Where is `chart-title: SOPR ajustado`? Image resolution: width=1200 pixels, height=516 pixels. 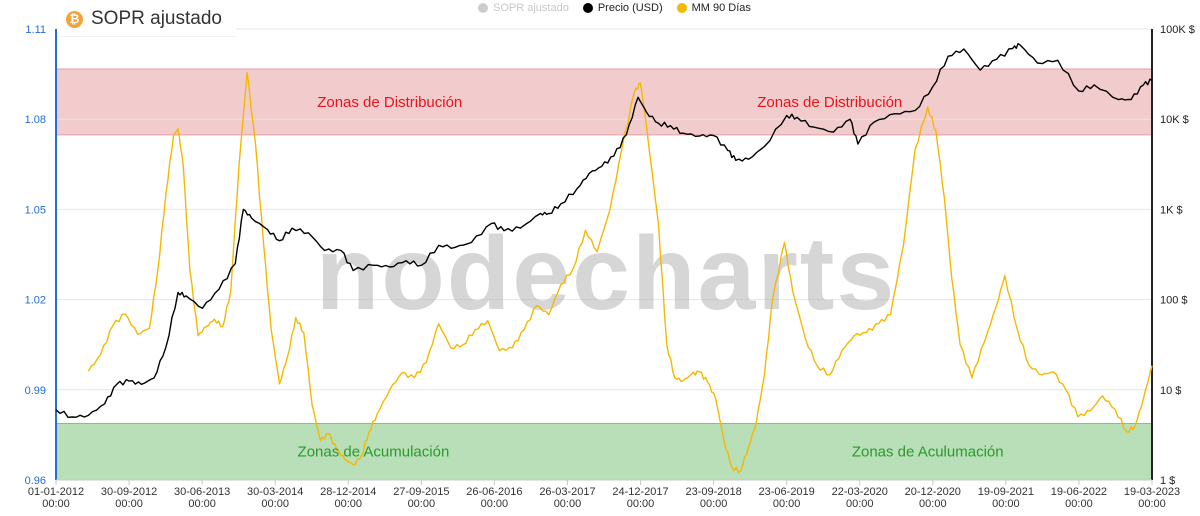 chart-title: SOPR ajustado is located at coordinates (156, 18).